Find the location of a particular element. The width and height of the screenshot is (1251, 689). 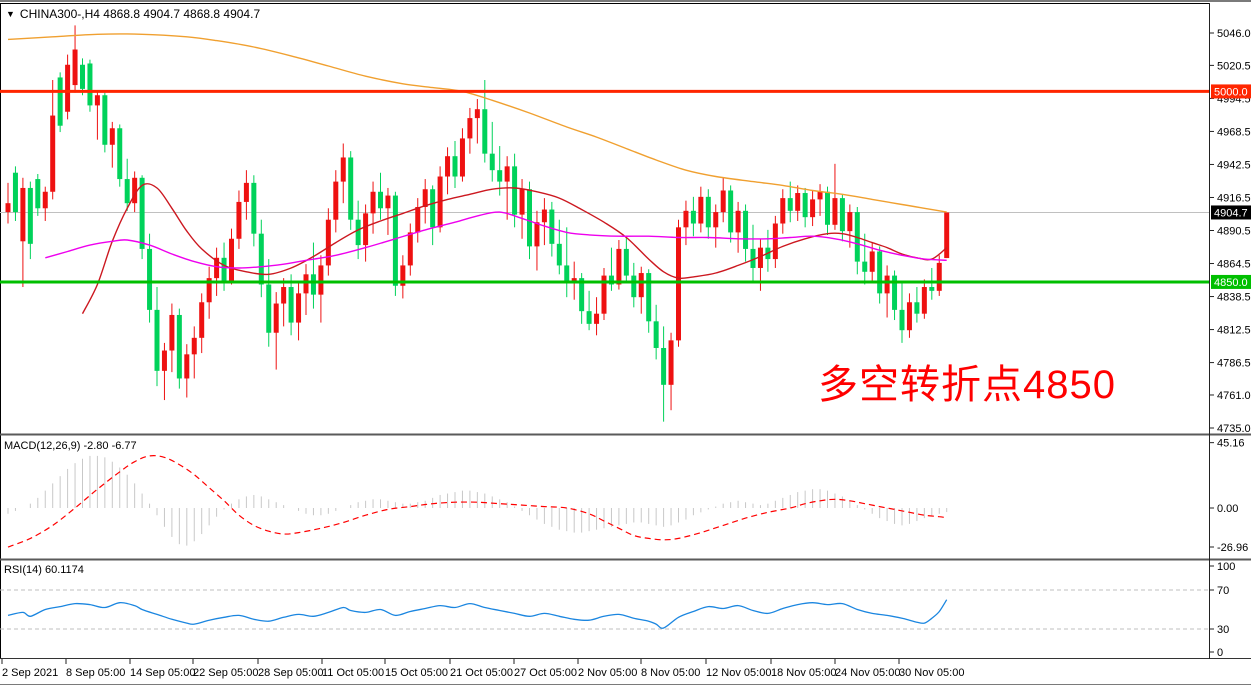

macd-axis-label: -26.96 is located at coordinates (1232, 548).